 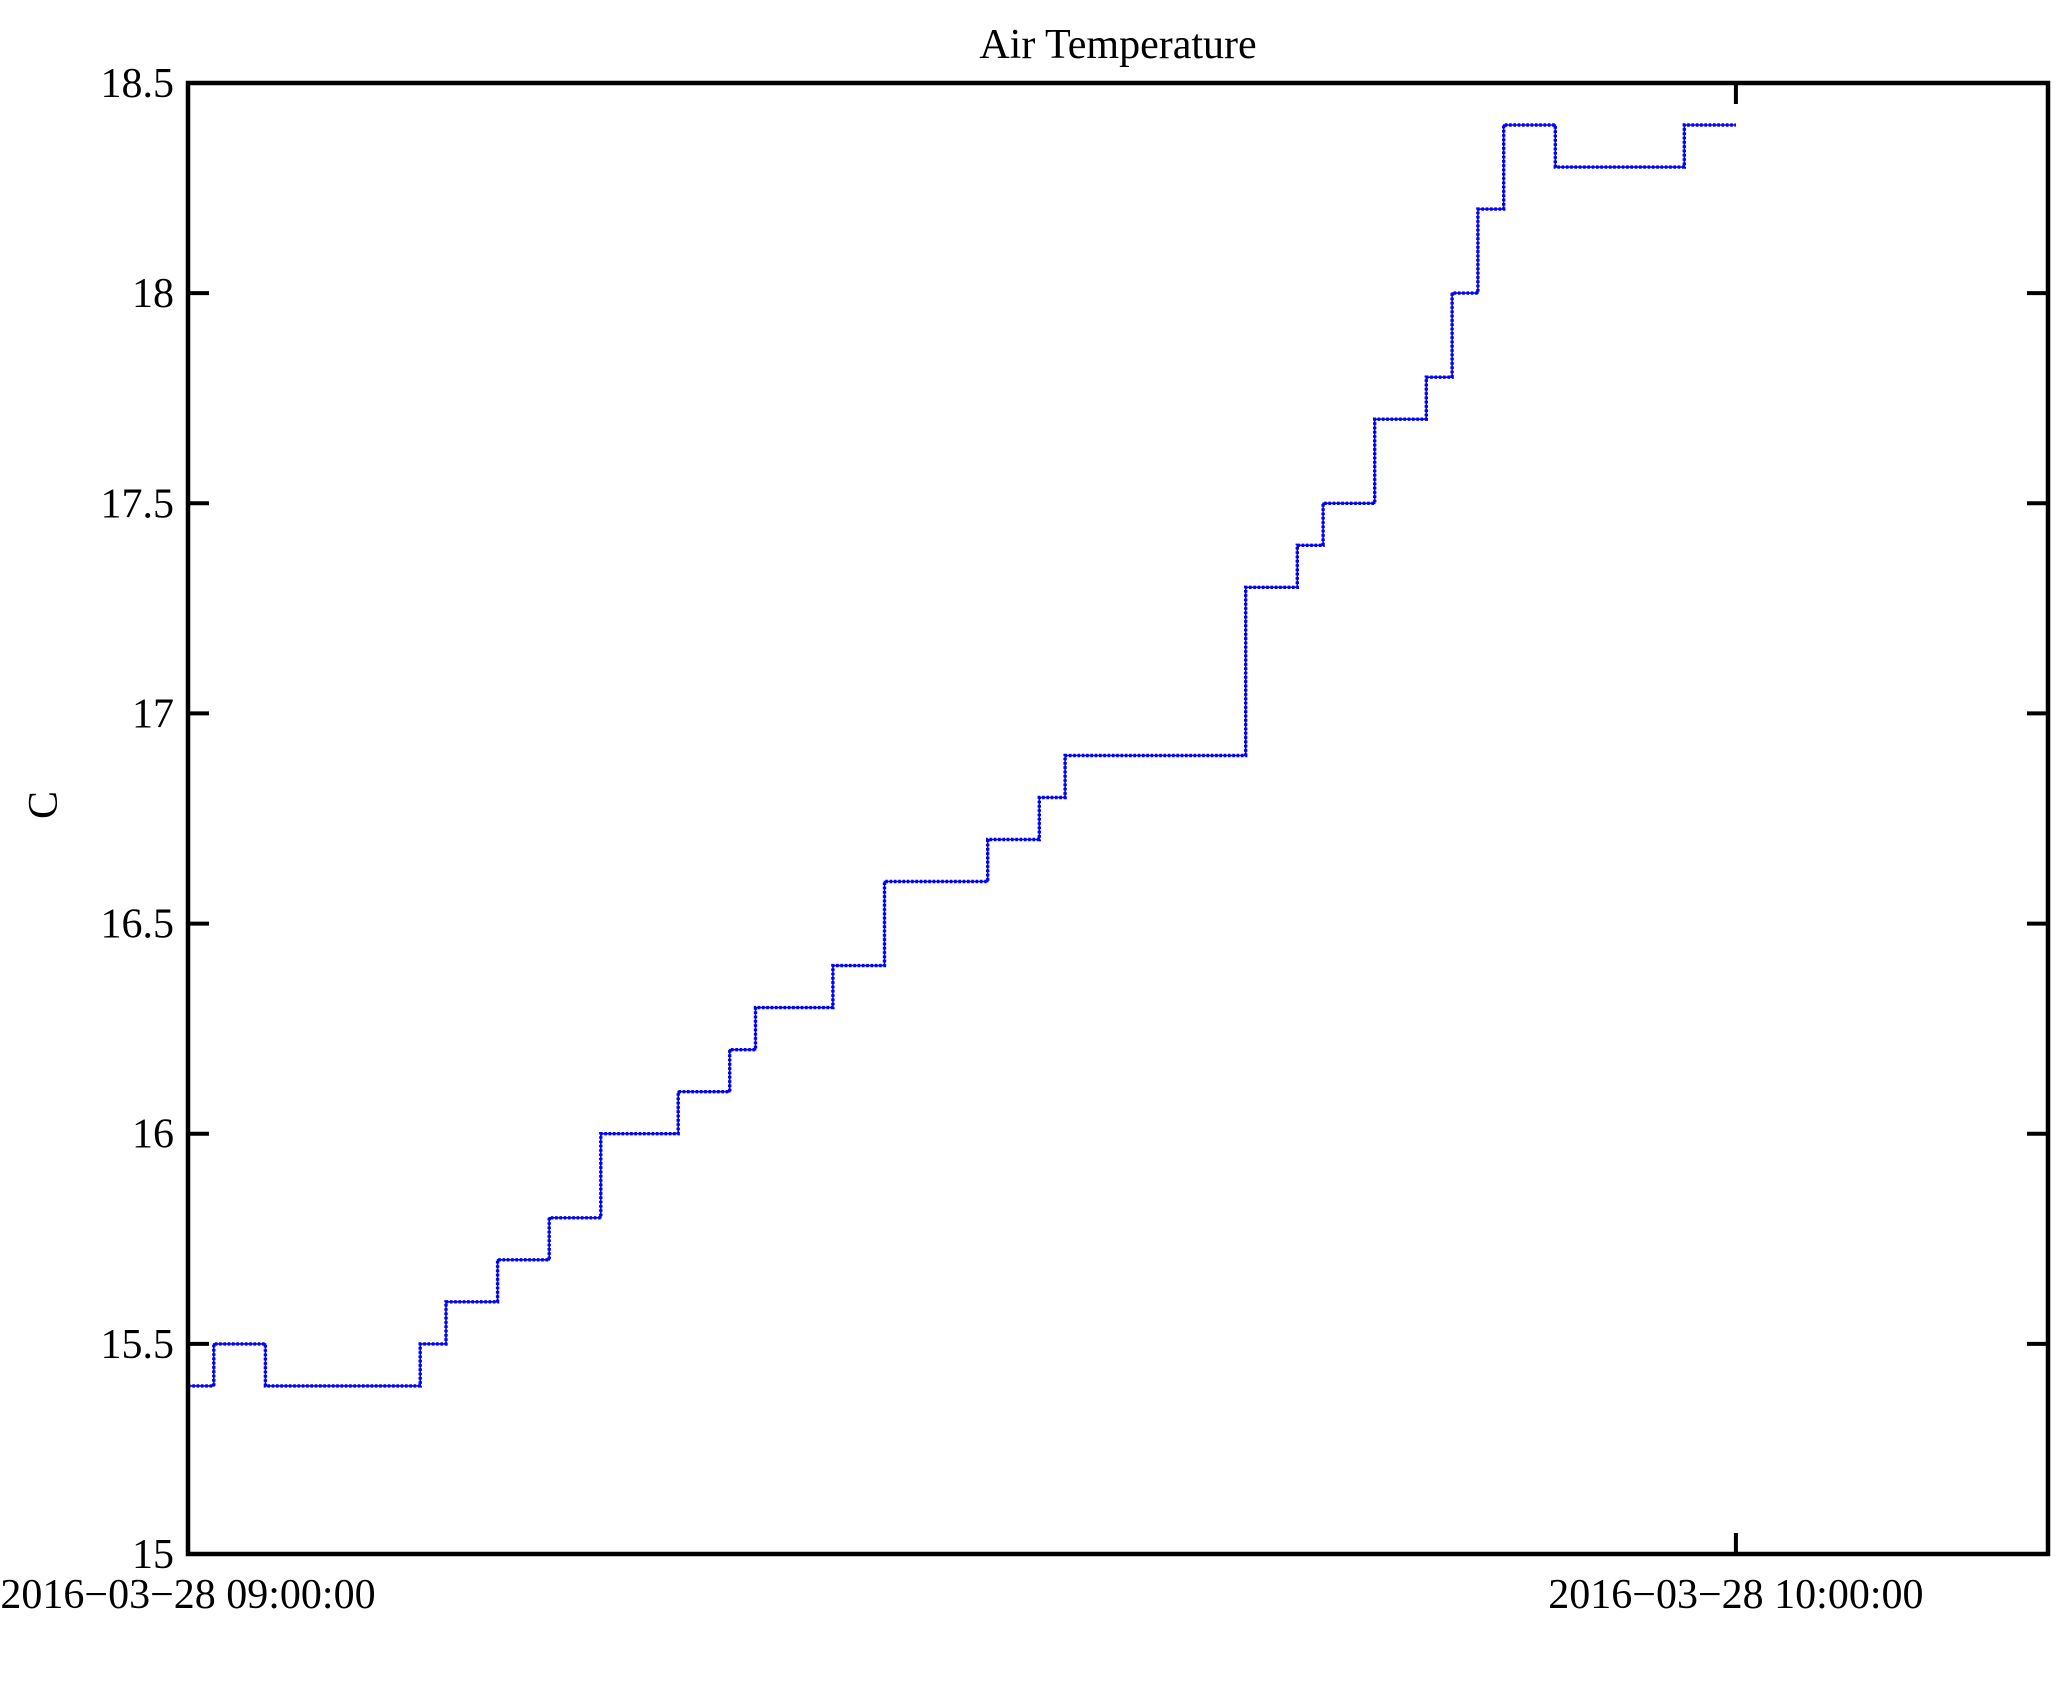 I want to click on chart-title: Air Temperature, so click(x=1117, y=45).